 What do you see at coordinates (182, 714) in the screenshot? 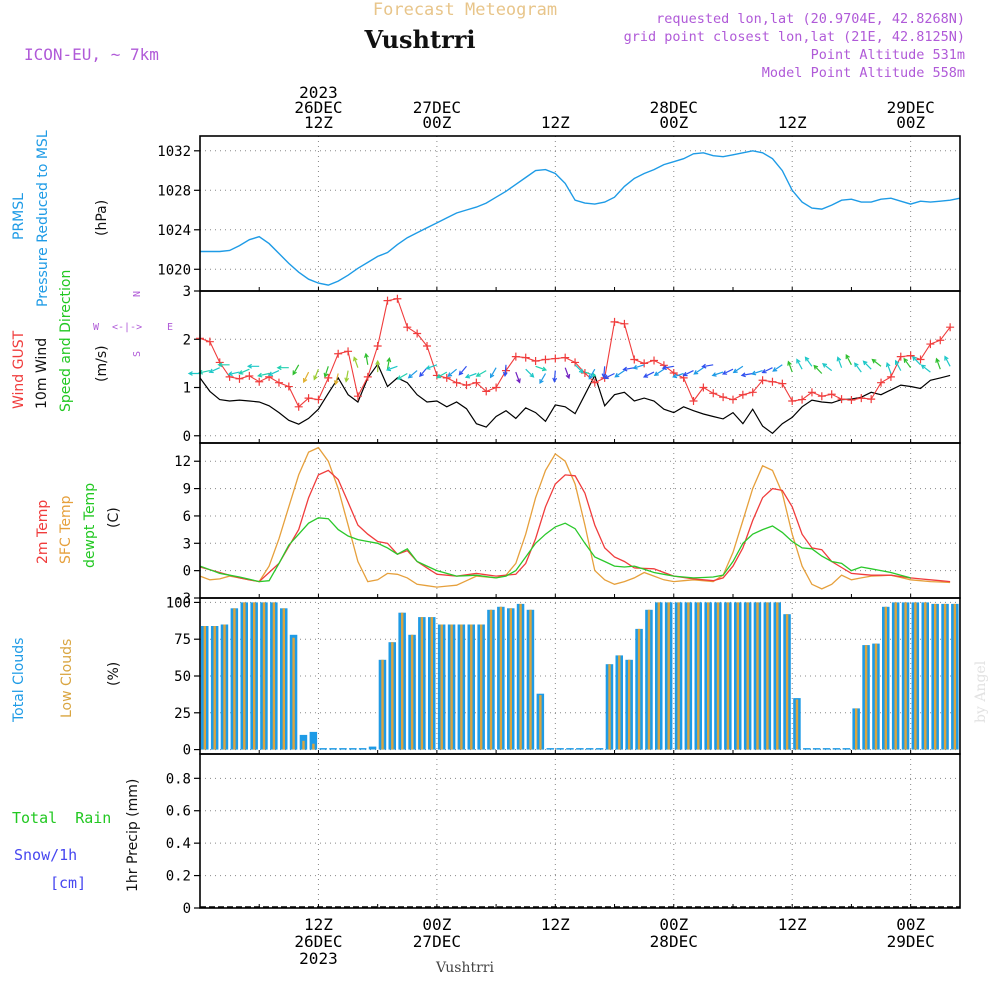
I see `y-tick-label: 25` at bounding box center [182, 714].